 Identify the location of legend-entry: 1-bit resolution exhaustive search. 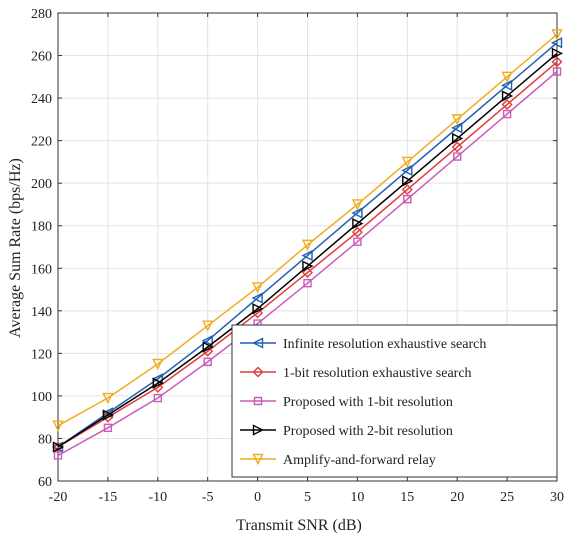
(356, 373).